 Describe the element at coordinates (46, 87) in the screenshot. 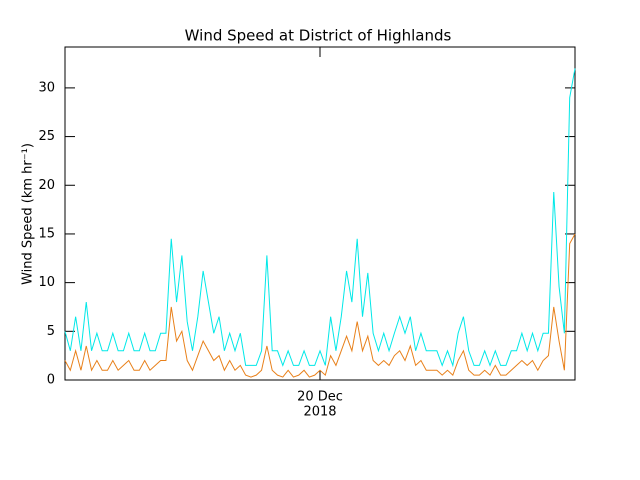

I see `y-tick-label: 30` at that location.